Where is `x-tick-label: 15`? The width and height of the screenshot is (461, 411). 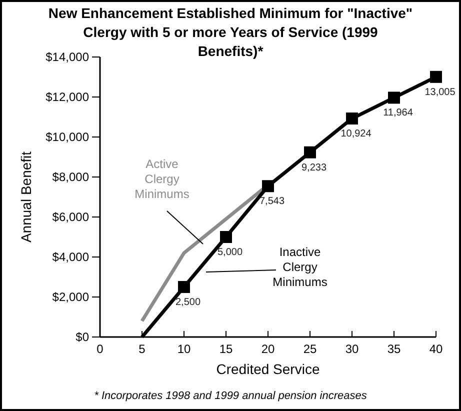 x-tick-label: 15 is located at coordinates (226, 349).